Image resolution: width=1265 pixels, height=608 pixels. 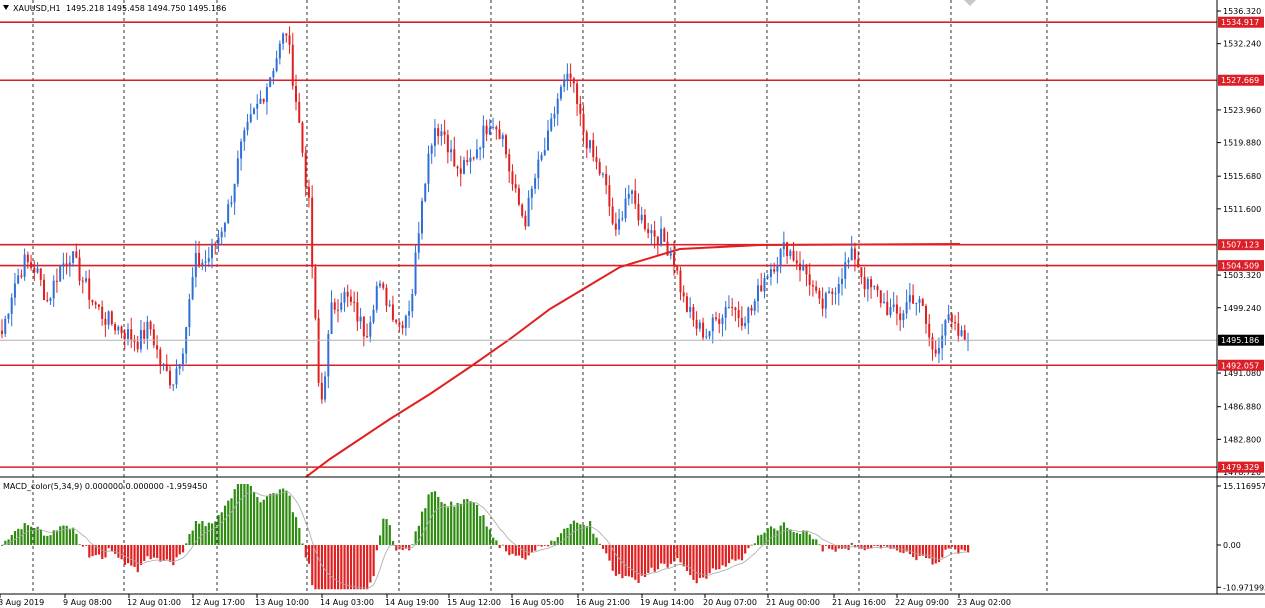 I want to click on chart-shift-marker, so click(x=970, y=3).